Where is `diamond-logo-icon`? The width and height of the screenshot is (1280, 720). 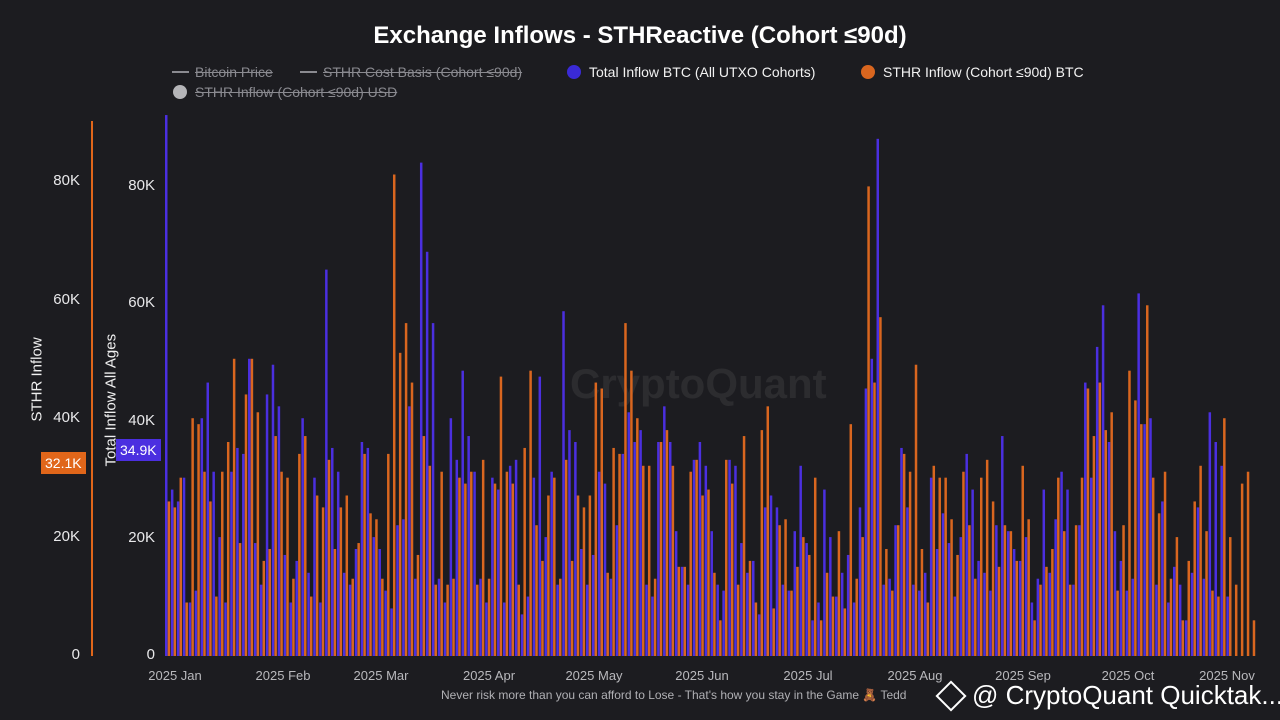
diamond-logo-icon is located at coordinates (951, 695).